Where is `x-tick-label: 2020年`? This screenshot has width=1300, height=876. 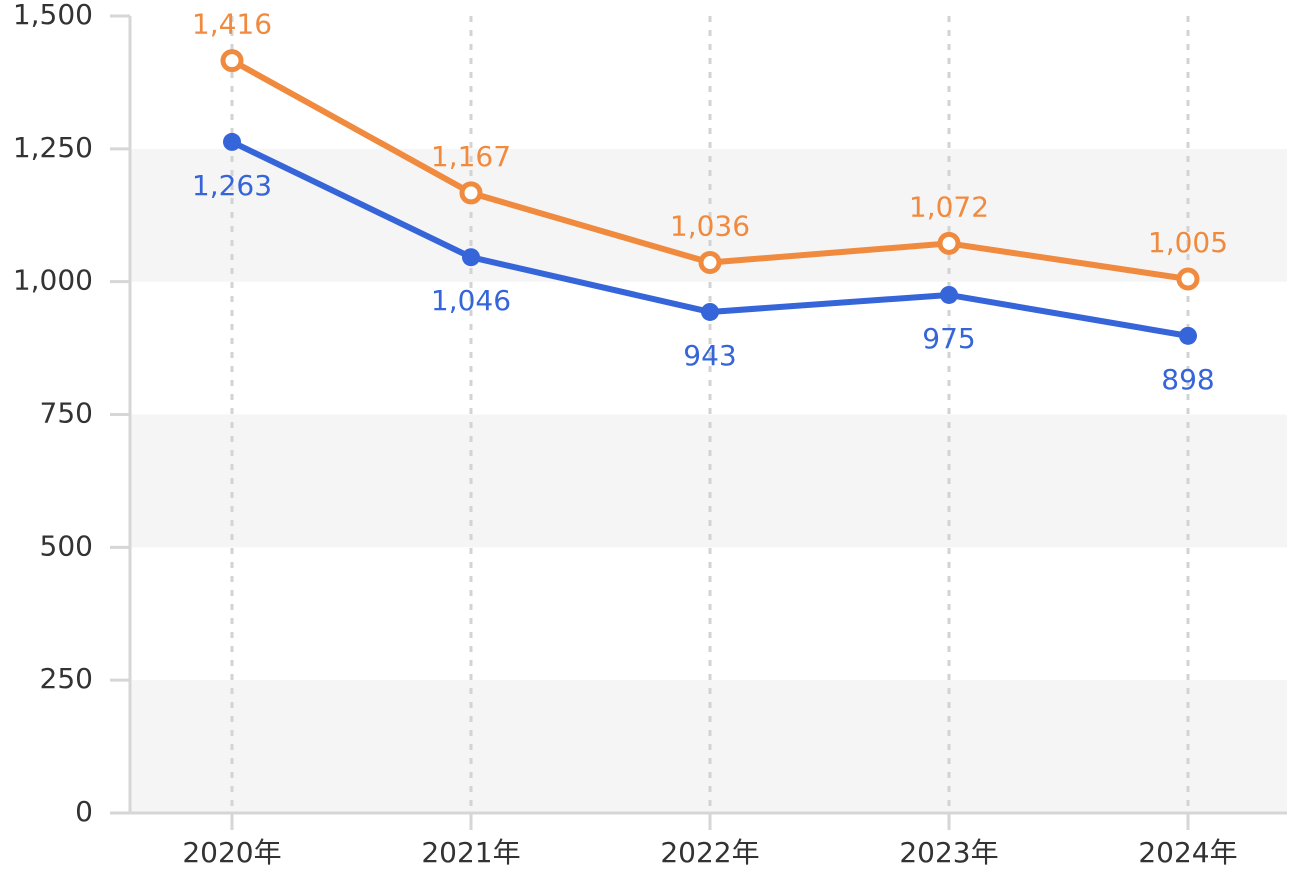
x-tick-label: 2020年 is located at coordinates (231, 852).